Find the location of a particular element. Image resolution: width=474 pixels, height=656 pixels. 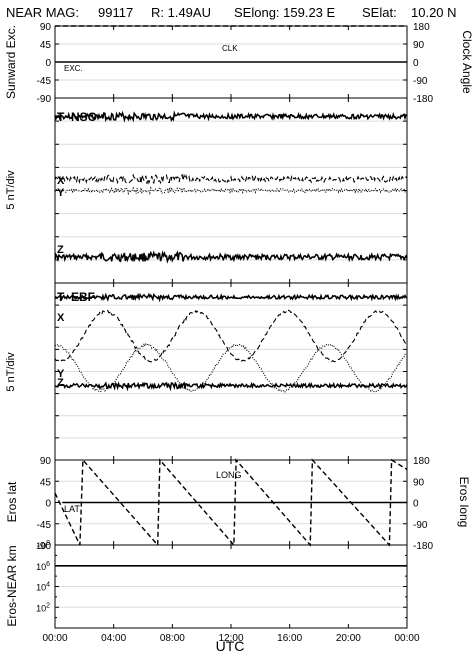

lat-label: LAT is located at coordinates (72, 509).